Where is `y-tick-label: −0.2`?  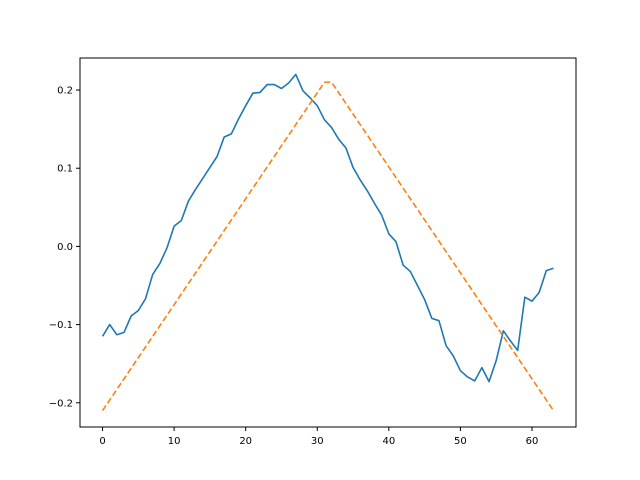 y-tick-label: −0.2 is located at coordinates (61, 403).